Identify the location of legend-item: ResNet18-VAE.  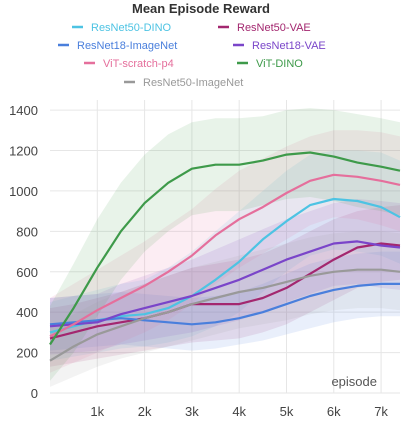
(279, 46).